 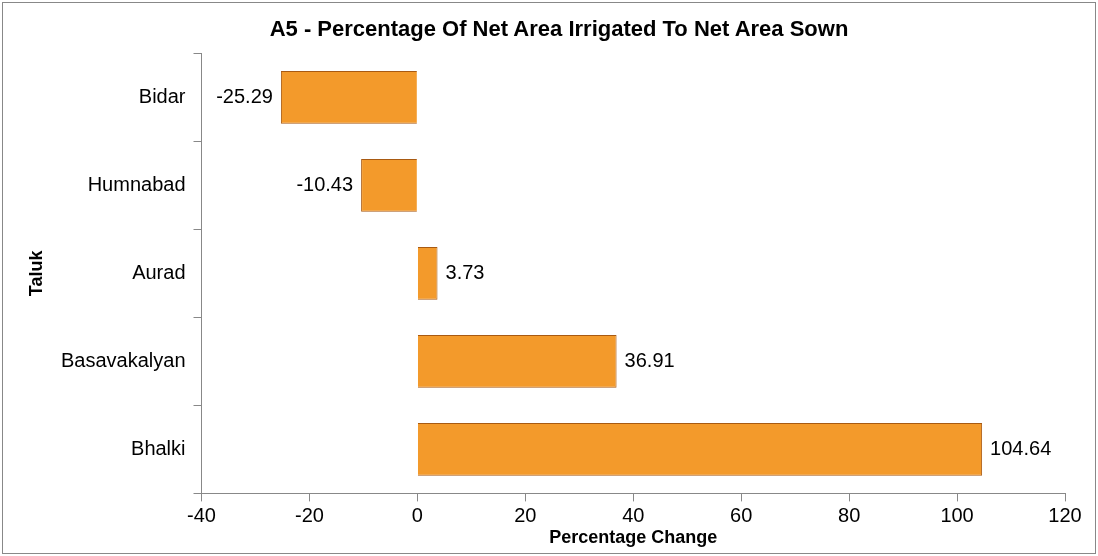 What do you see at coordinates (633, 514) in the screenshot?
I see `x-tick-label: 40` at bounding box center [633, 514].